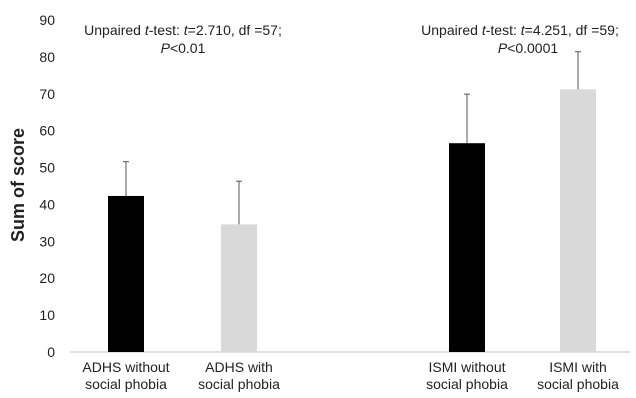 The width and height of the screenshot is (636, 398). Describe the element at coordinates (47, 315) in the screenshot. I see `y-tick-label: 10` at that location.